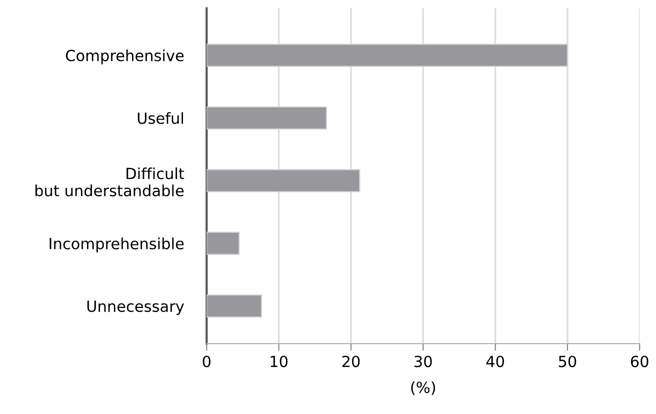 The image size is (656, 414). I want to click on x-tick-label: 30, so click(423, 362).